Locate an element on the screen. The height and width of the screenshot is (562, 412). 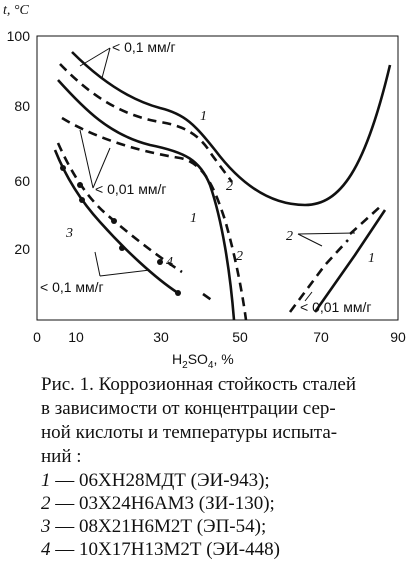
x-axis-label: H2SO4, % is located at coordinates (203, 361).